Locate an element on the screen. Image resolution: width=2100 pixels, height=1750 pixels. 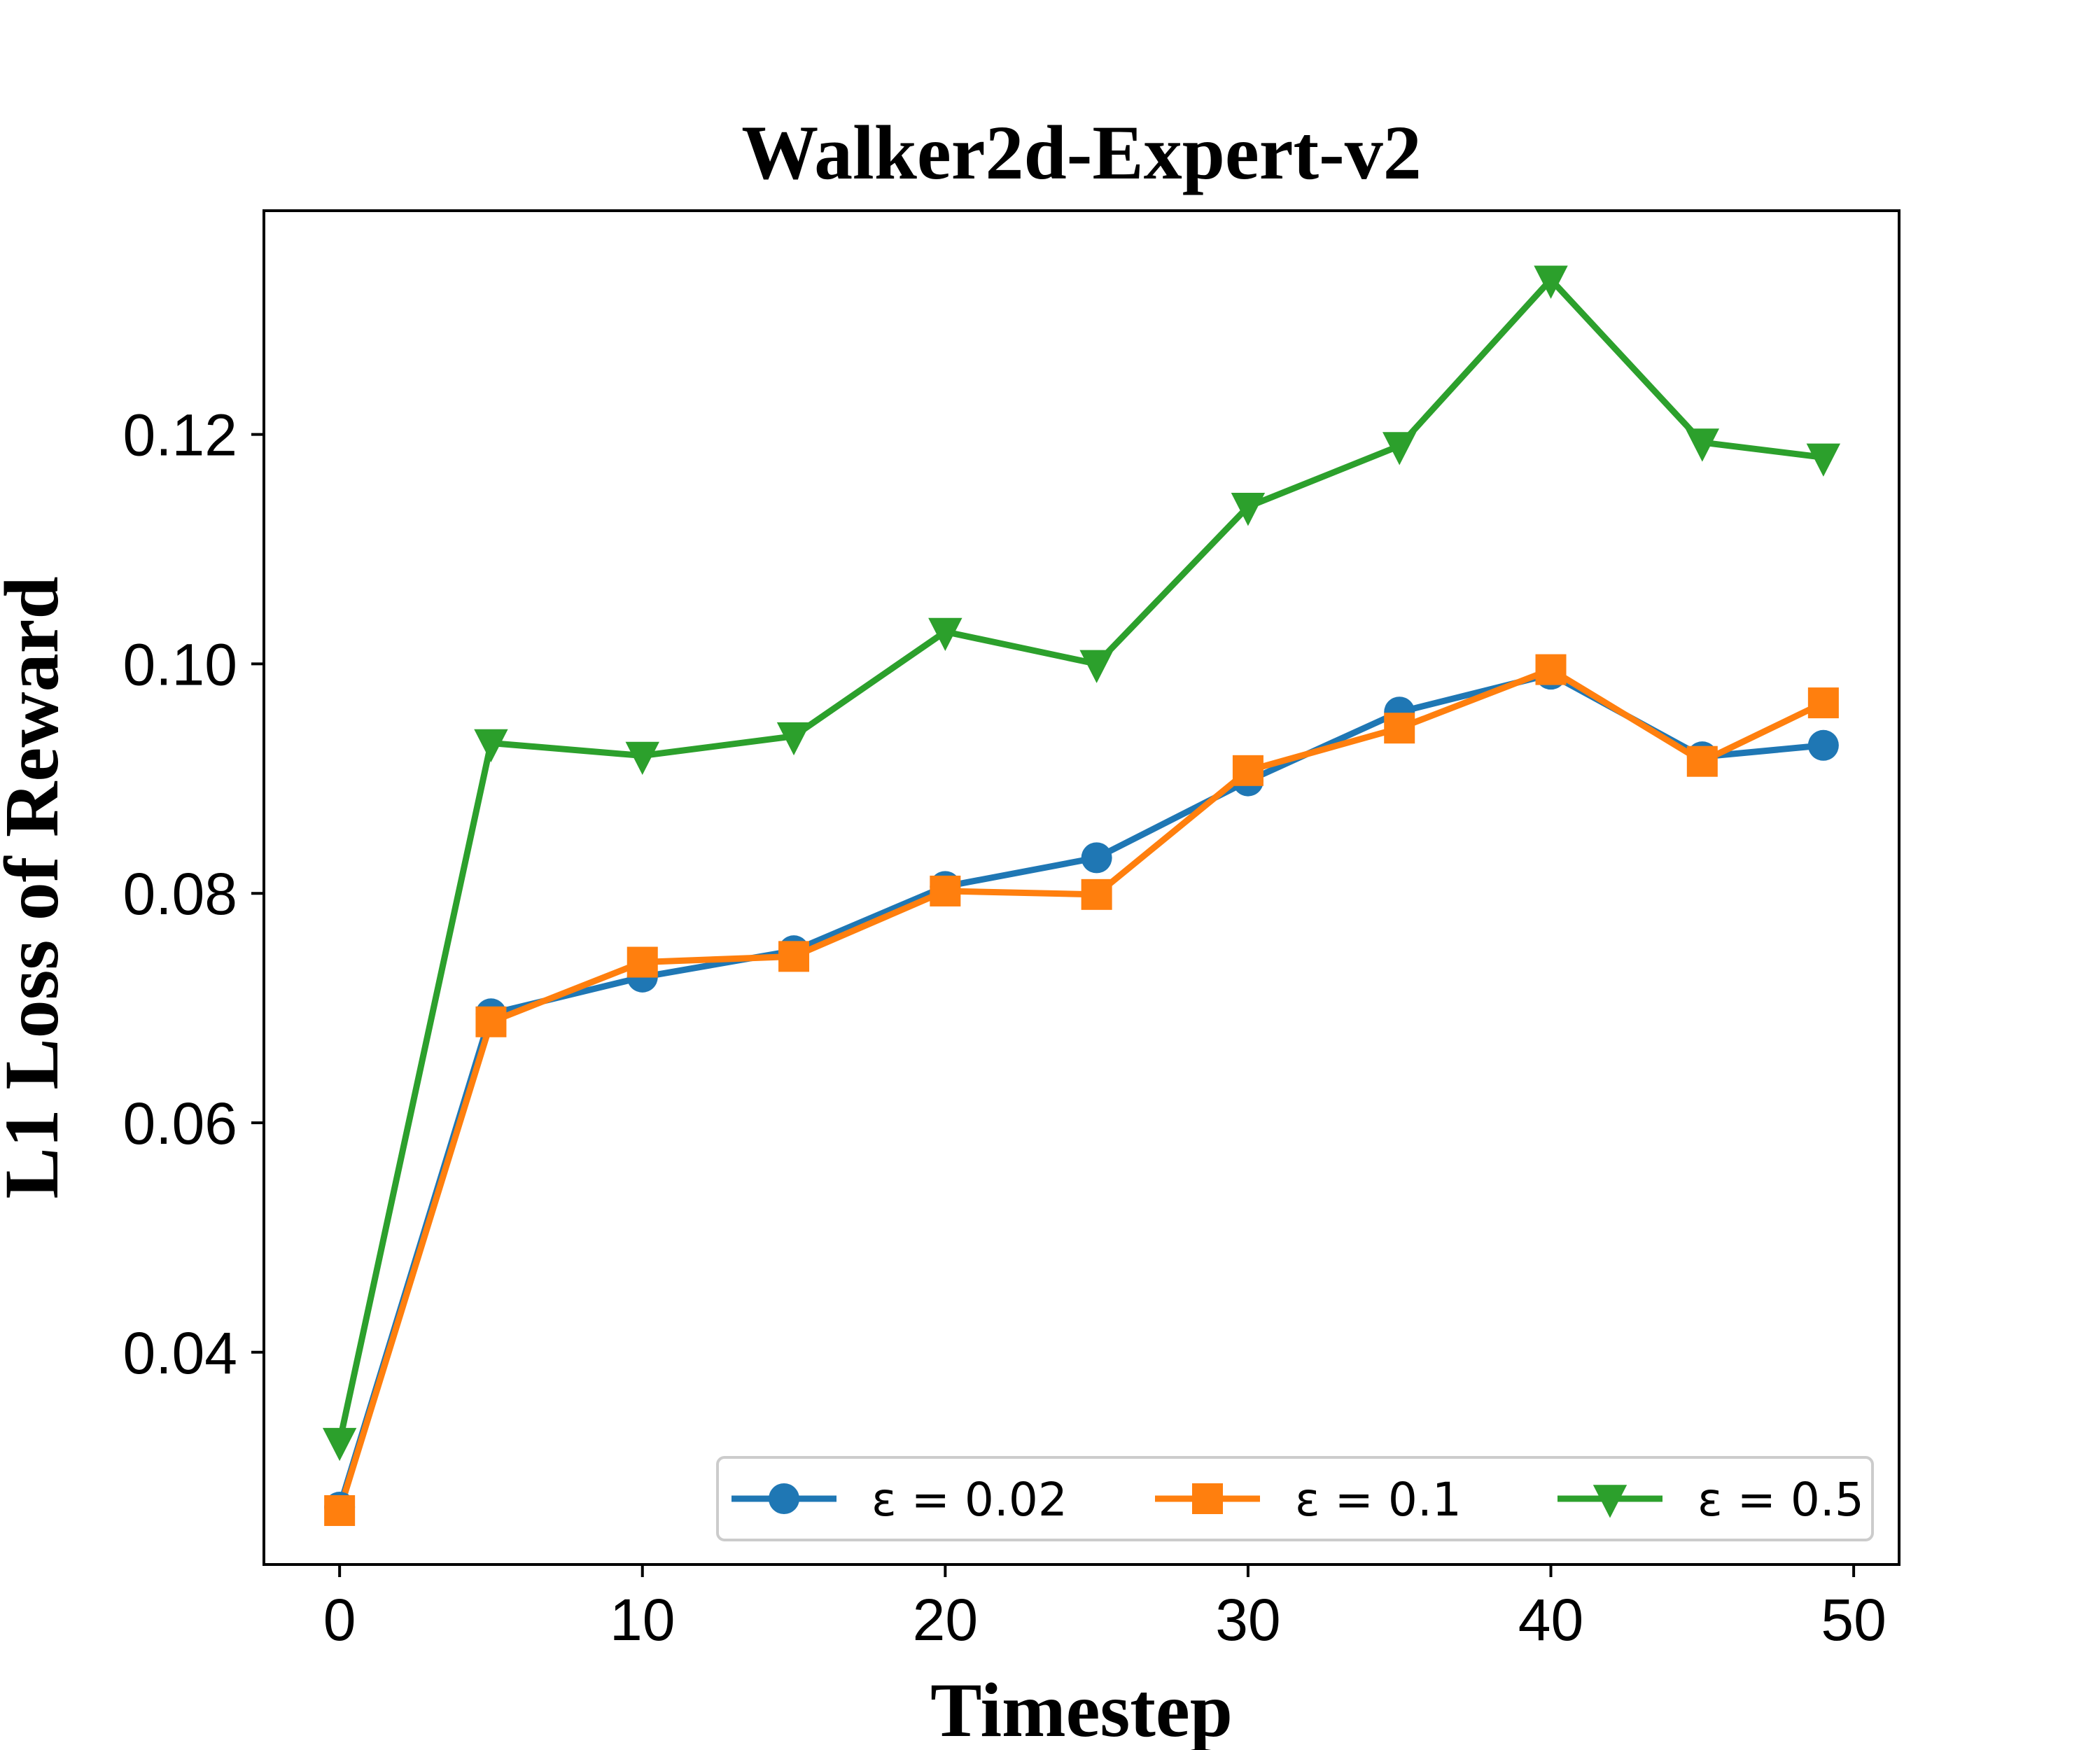
x-tick-label: 10 is located at coordinates (642, 1620).